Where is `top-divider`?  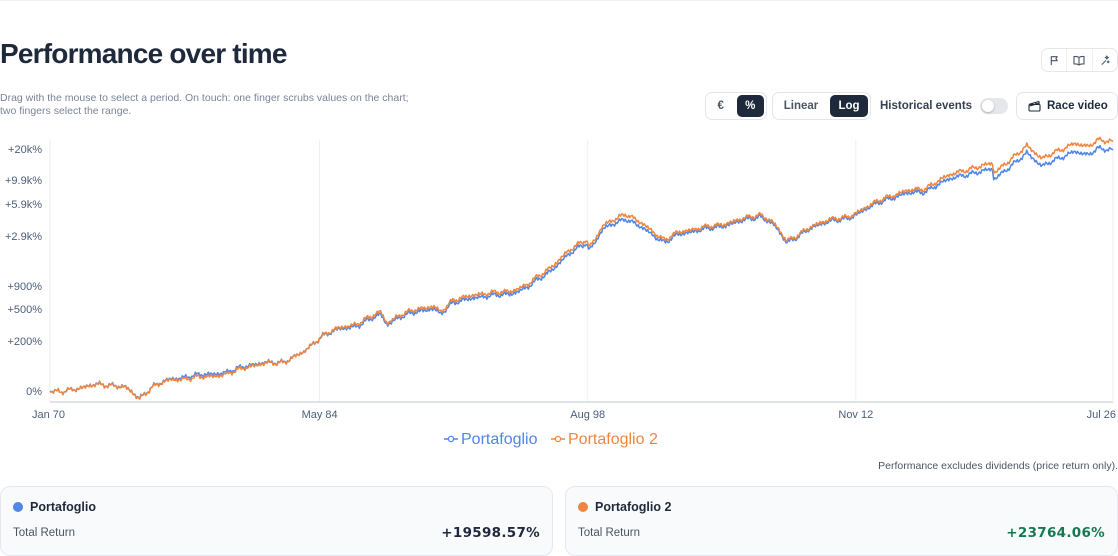 top-divider is located at coordinates (559, 0).